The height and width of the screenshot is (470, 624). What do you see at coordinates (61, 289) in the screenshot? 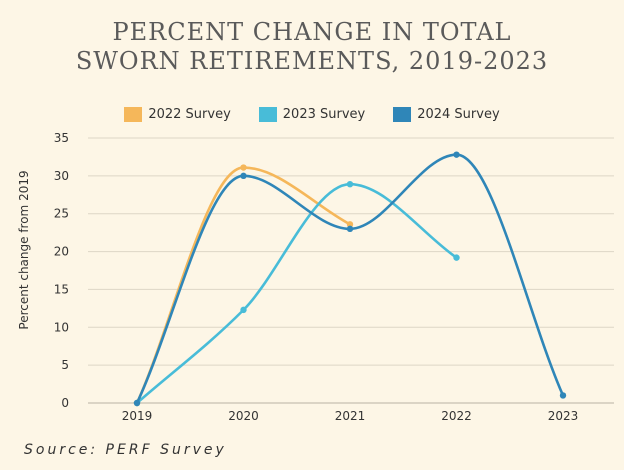
I see `y-tick-label-15: 15` at bounding box center [61, 289].